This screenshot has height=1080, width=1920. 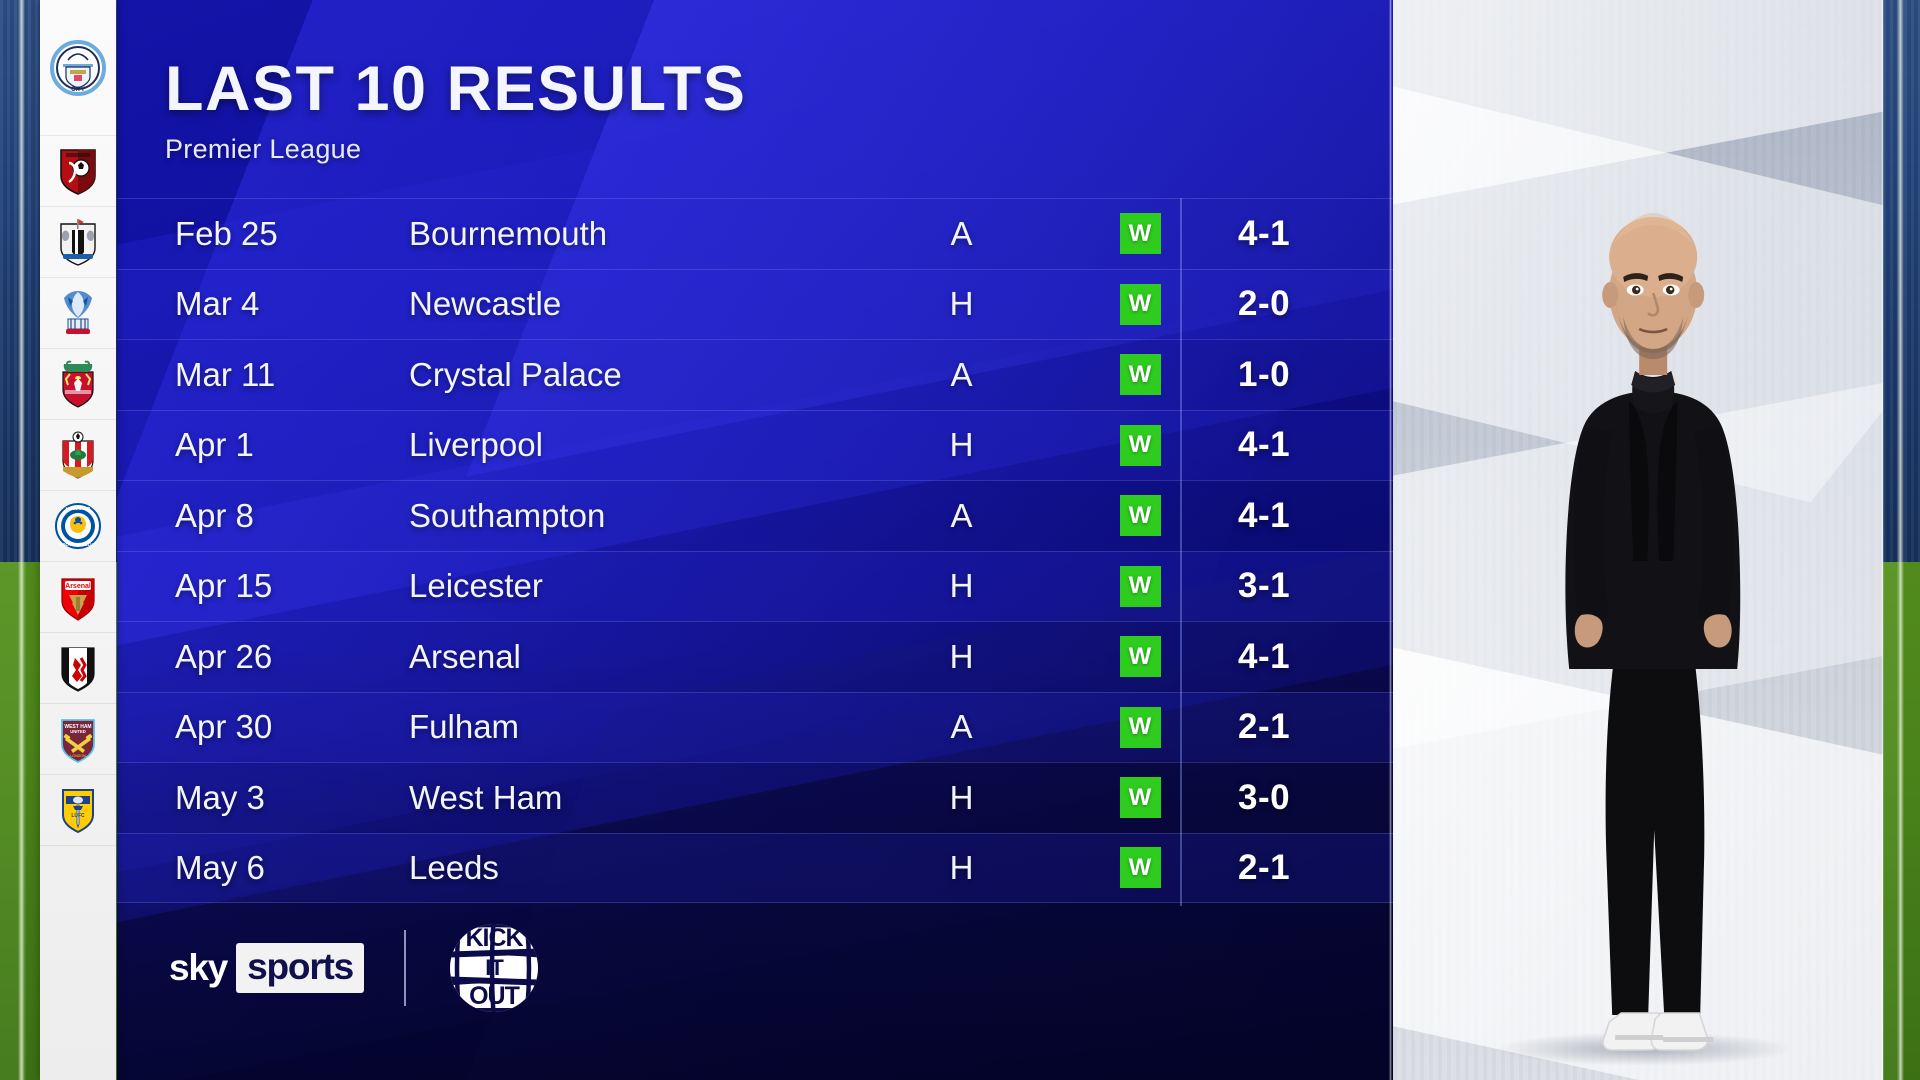 I want to click on cell-opponent: Crystal Palace, so click(x=515, y=374).